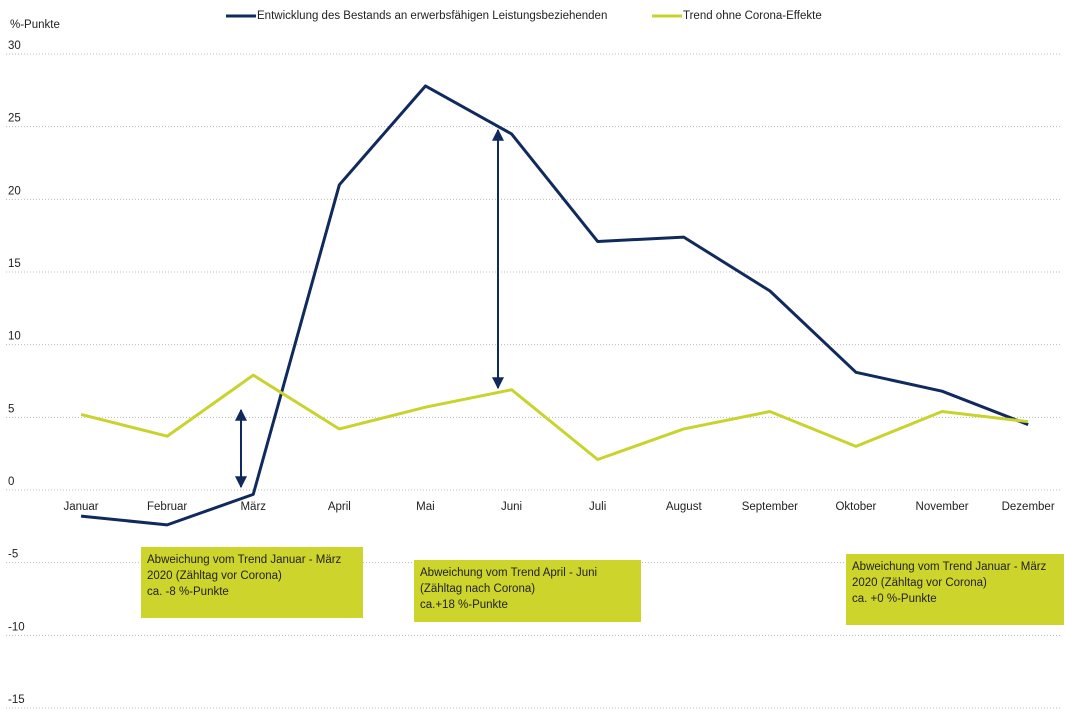 The width and height of the screenshot is (1065, 715). I want to click on x-tick-label: Dezember, so click(1028, 507).